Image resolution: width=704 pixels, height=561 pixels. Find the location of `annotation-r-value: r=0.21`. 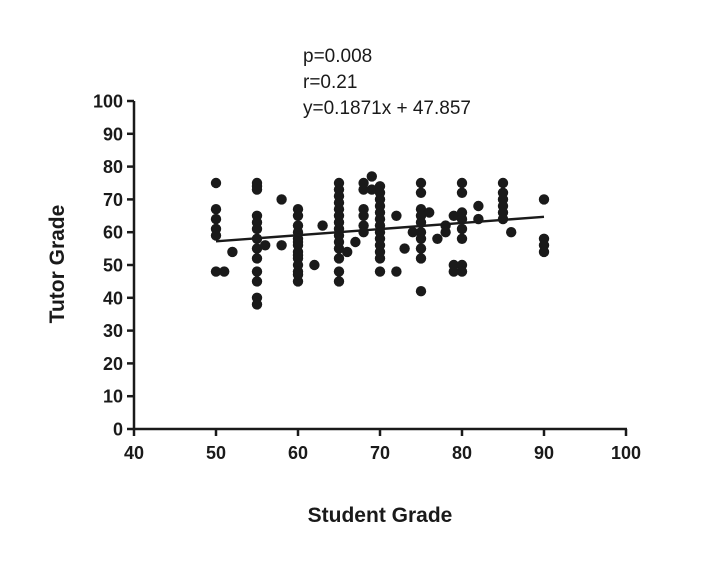

annotation-r-value: r=0.21 is located at coordinates (330, 82).